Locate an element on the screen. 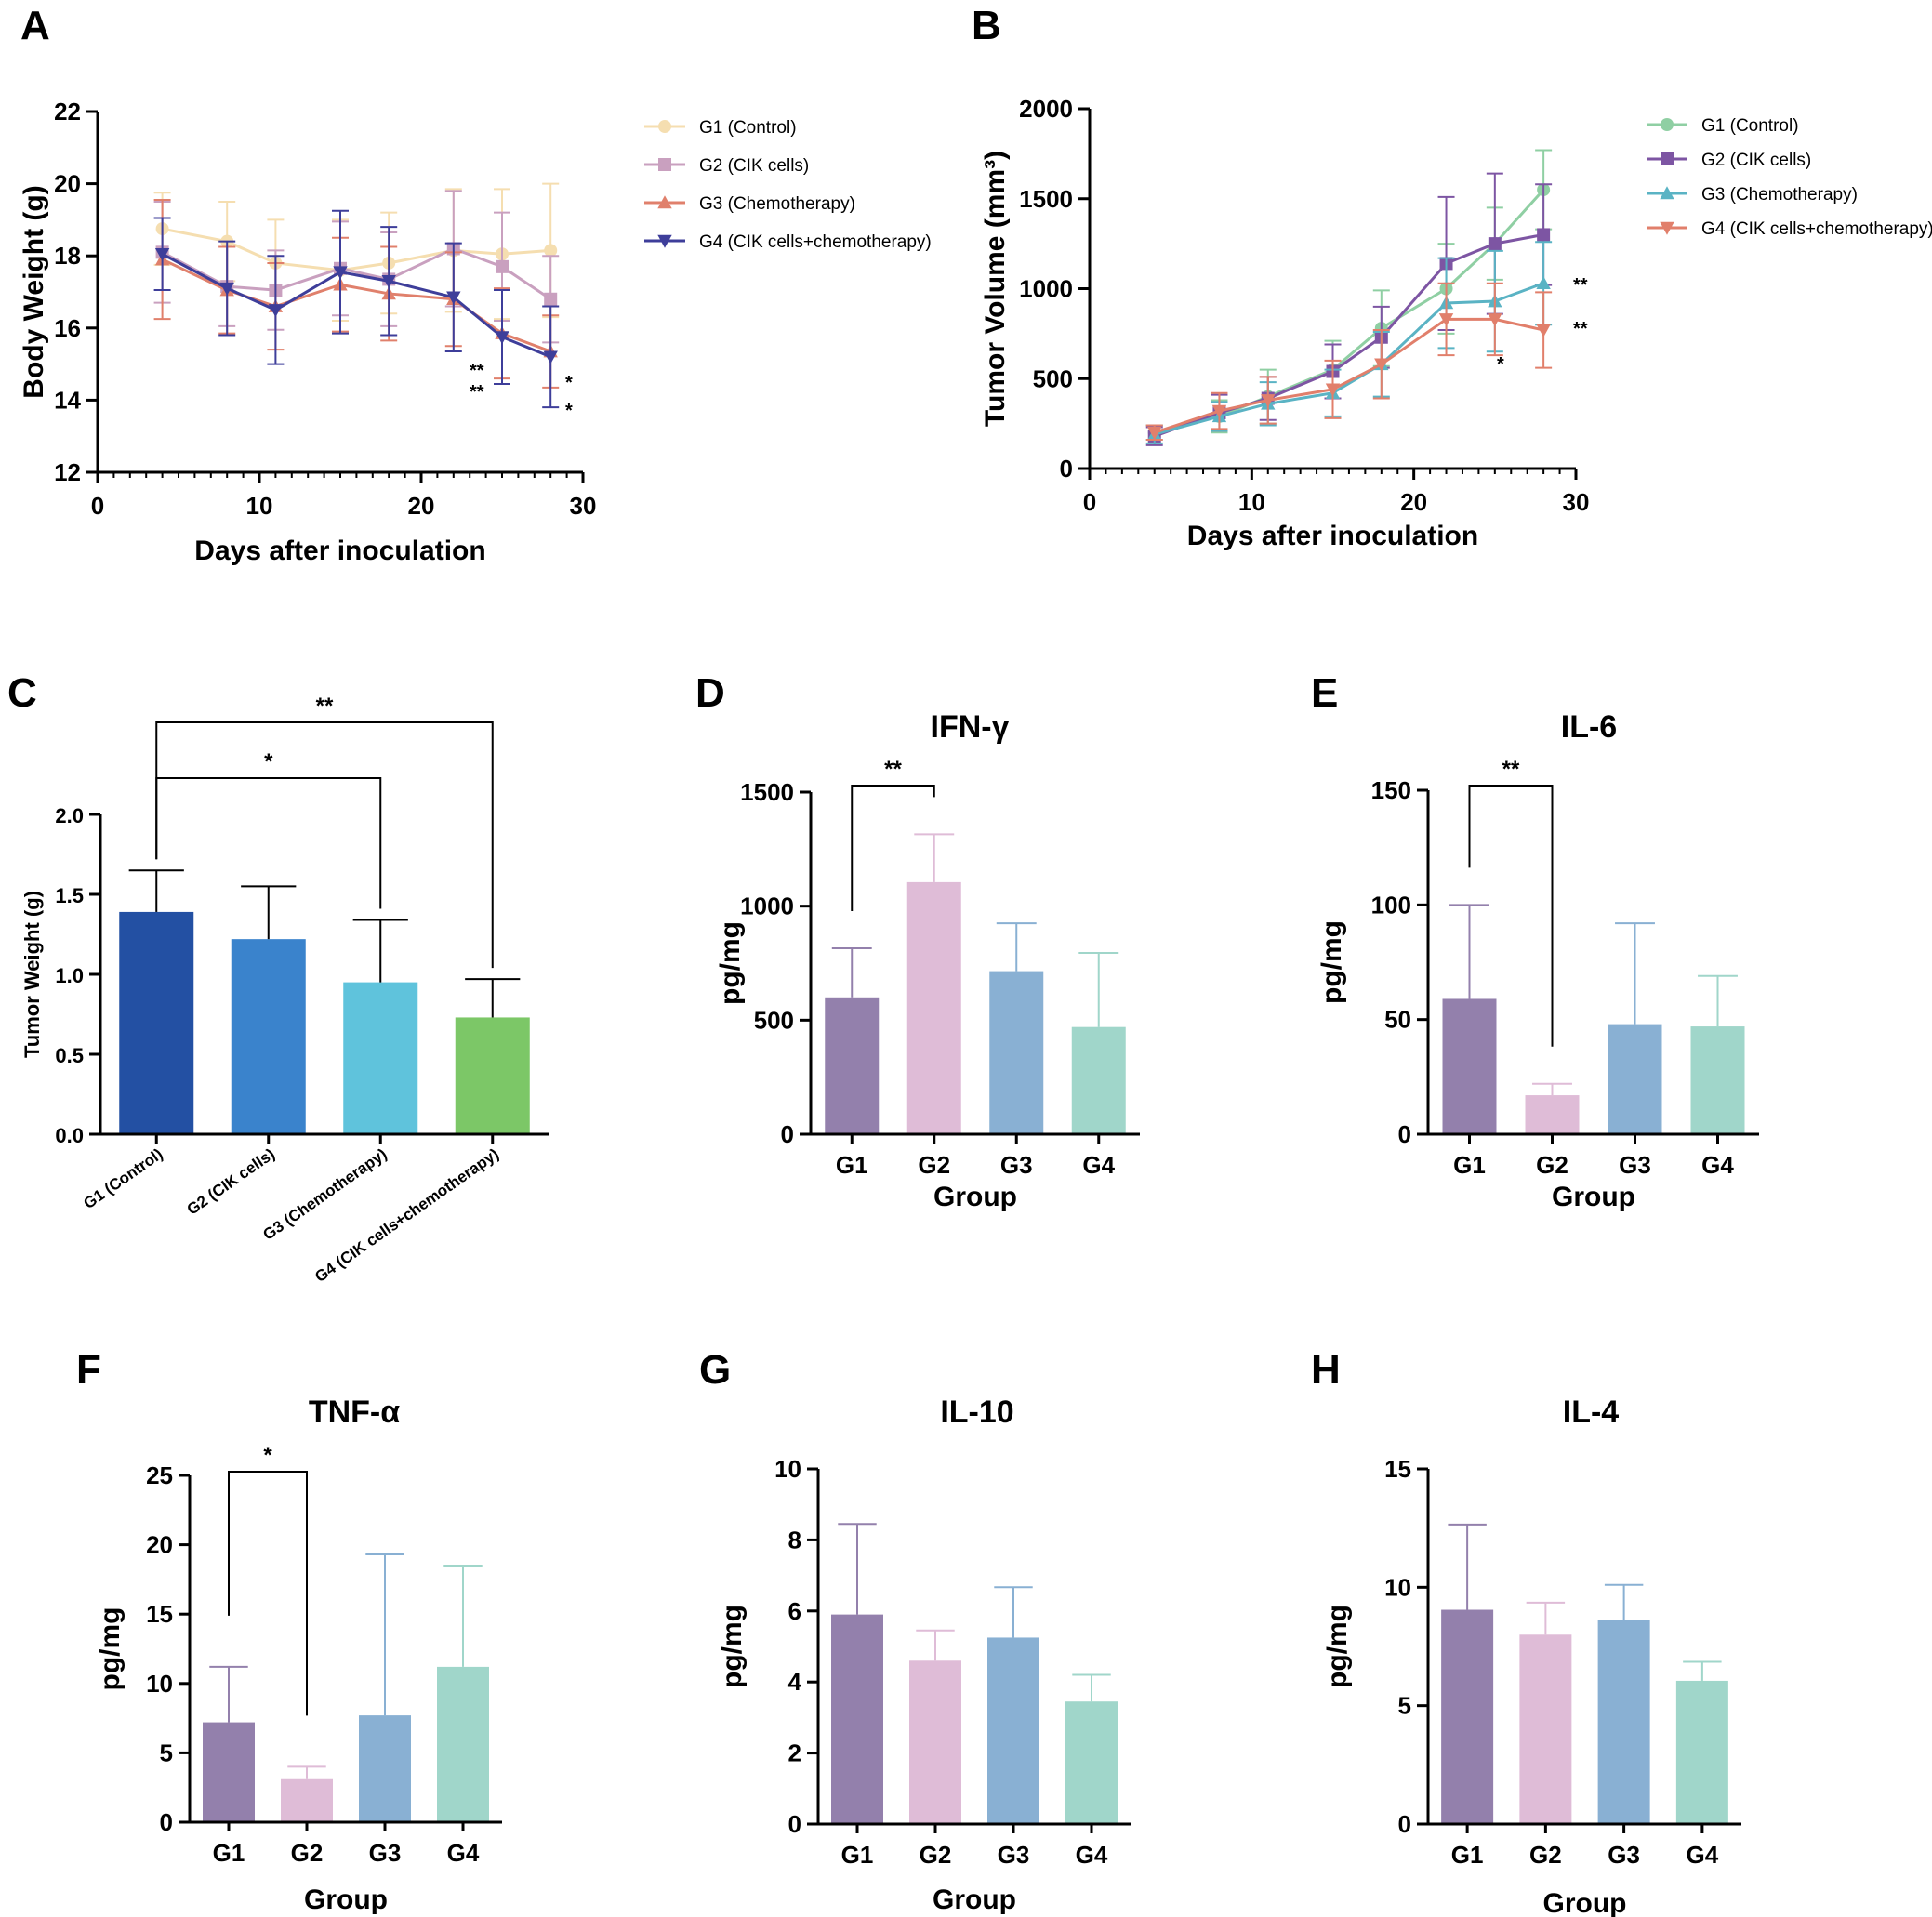 The height and width of the screenshot is (1917, 1932). legend-item: G1 (Control) is located at coordinates (720, 128).